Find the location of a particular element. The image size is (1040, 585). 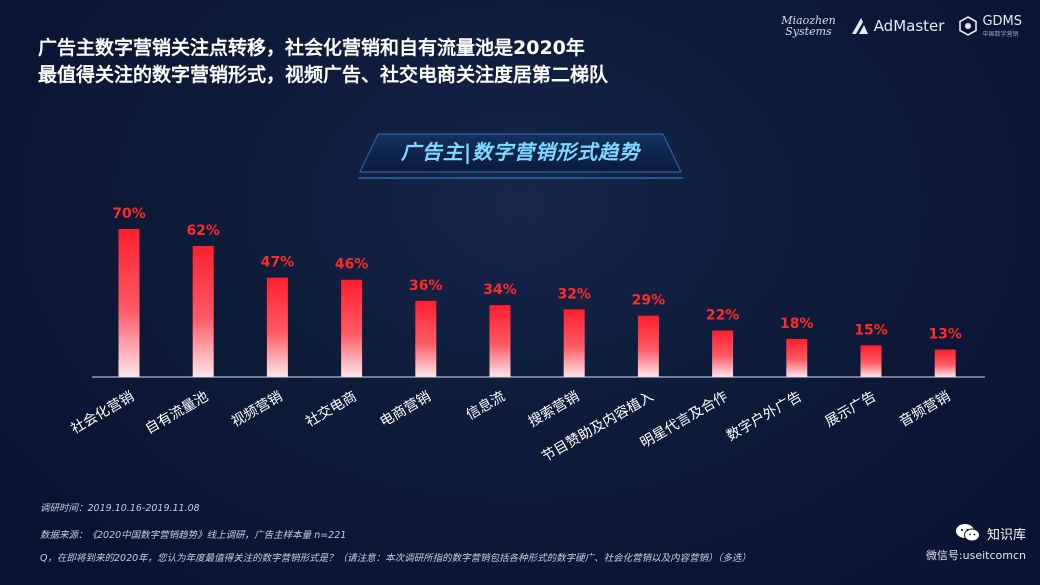

logo-group: Miaozhen Systems AdMaster GDMS 中国数字营销 is located at coordinates (901, 26).